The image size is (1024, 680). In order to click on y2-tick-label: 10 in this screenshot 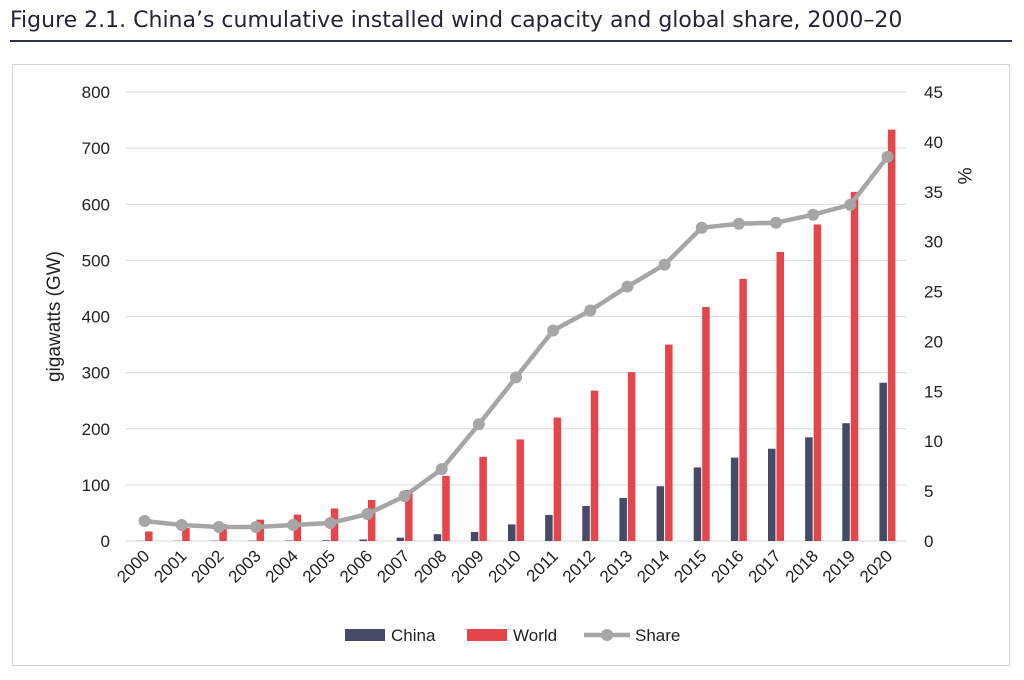, I will do `click(933, 441)`.